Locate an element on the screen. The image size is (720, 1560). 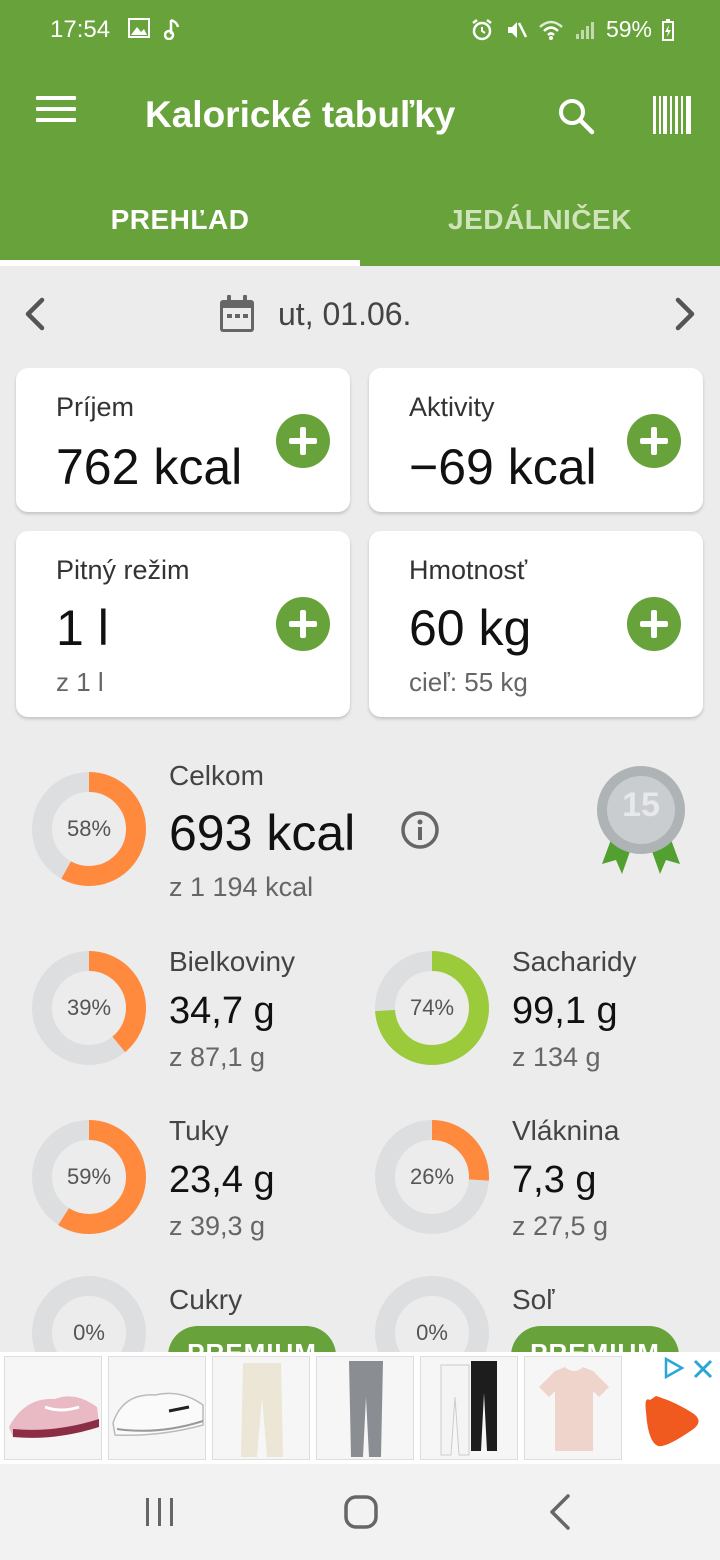
calendar-icon is located at coordinates (237, 313).